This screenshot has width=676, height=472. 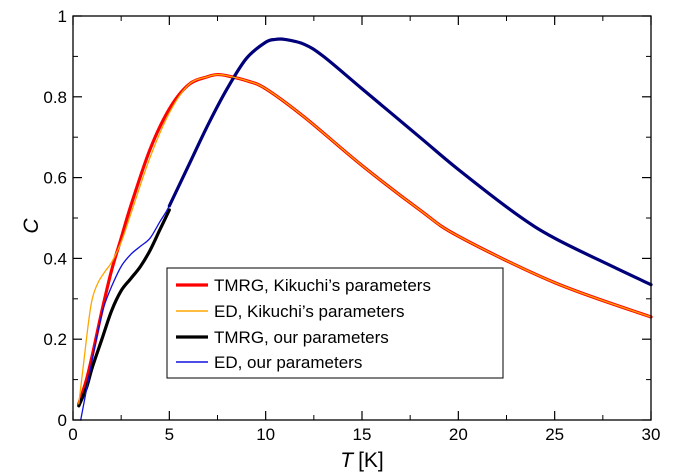 I want to click on series-tmrg-ours-line, so click(x=124, y=308).